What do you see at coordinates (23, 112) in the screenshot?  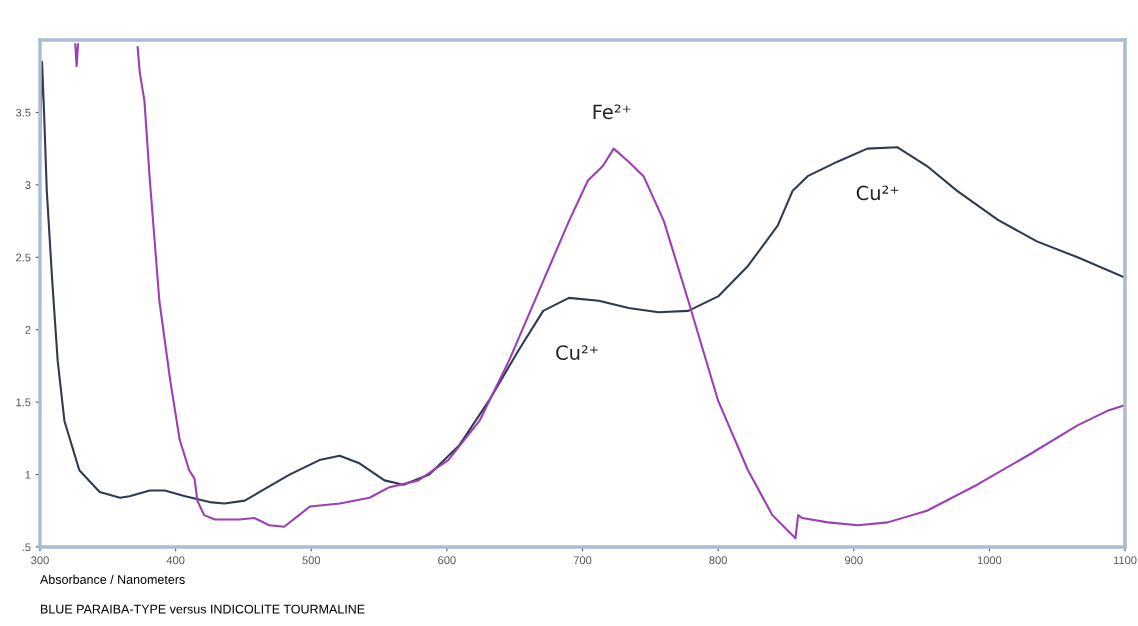 I see `y-tick-label: 3.5` at bounding box center [23, 112].